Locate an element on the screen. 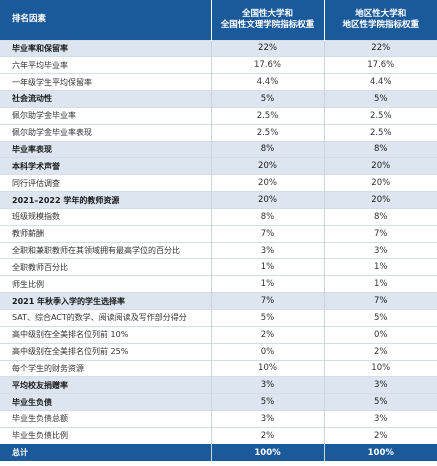  row-label: 高中级别在全美排名位列前 25% is located at coordinates (106, 351).